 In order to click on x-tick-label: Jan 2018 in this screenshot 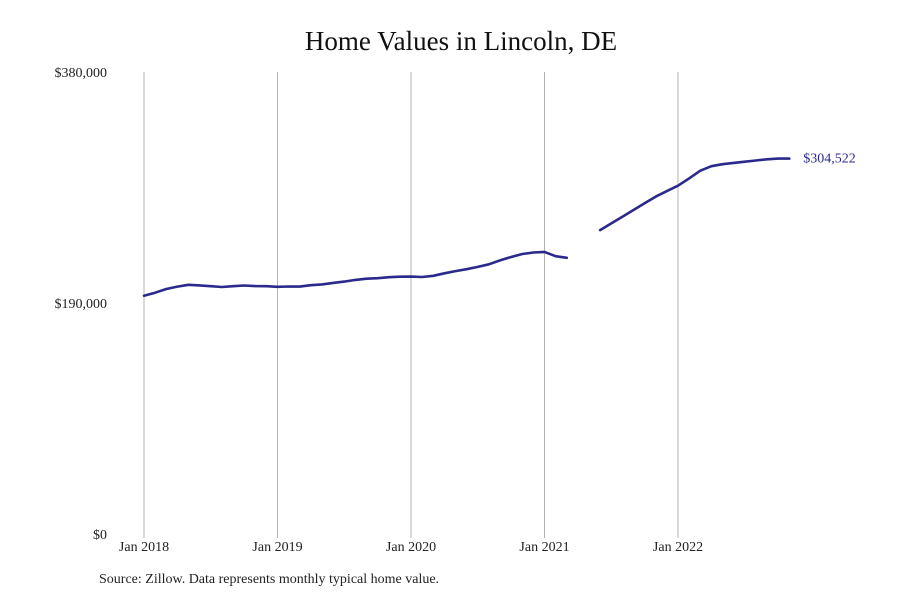, I will do `click(144, 547)`.